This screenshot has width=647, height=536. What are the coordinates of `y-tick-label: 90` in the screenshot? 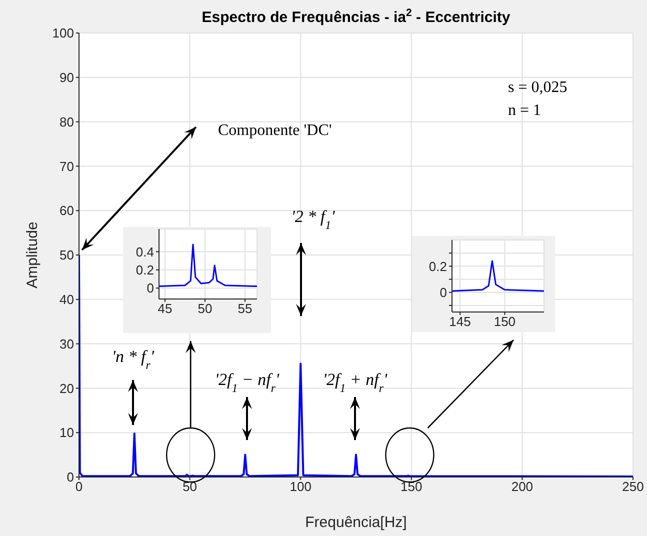 It's located at (67, 78).